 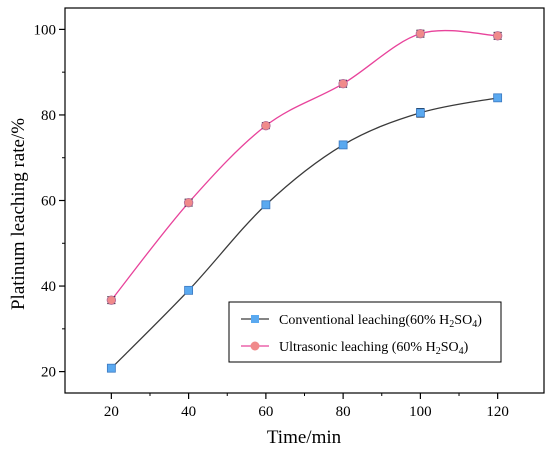 I want to click on y-tick-label: 80, so click(x=48, y=116).